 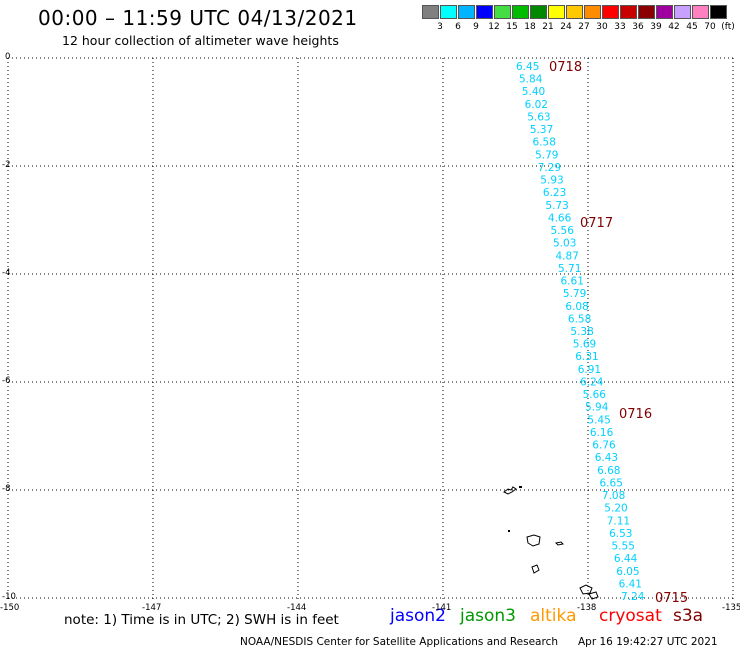 What do you see at coordinates (541, 130) in the screenshot?
I see `wave-height-label: 5.37` at bounding box center [541, 130].